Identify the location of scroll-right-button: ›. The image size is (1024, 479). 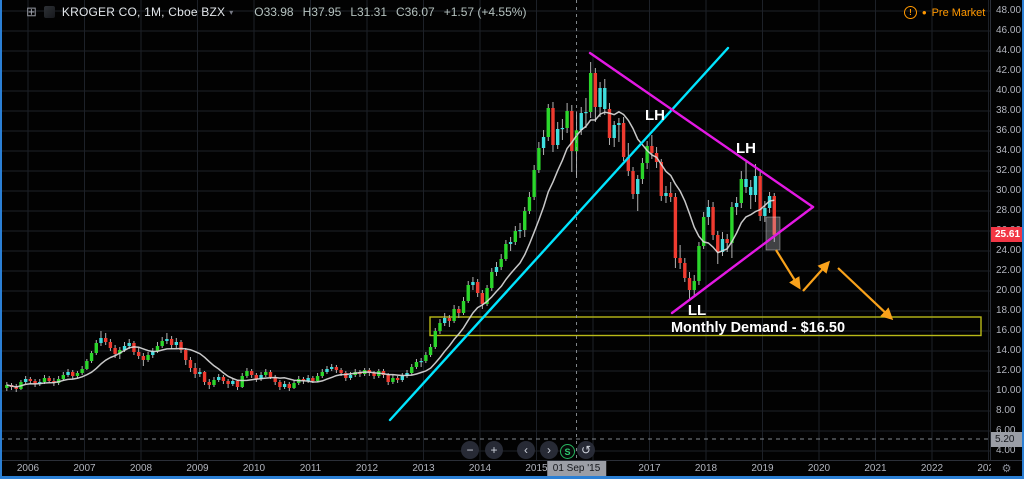
(549, 450).